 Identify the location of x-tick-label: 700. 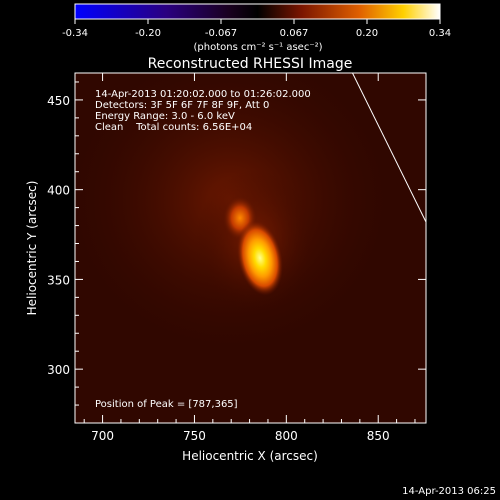
(102, 436).